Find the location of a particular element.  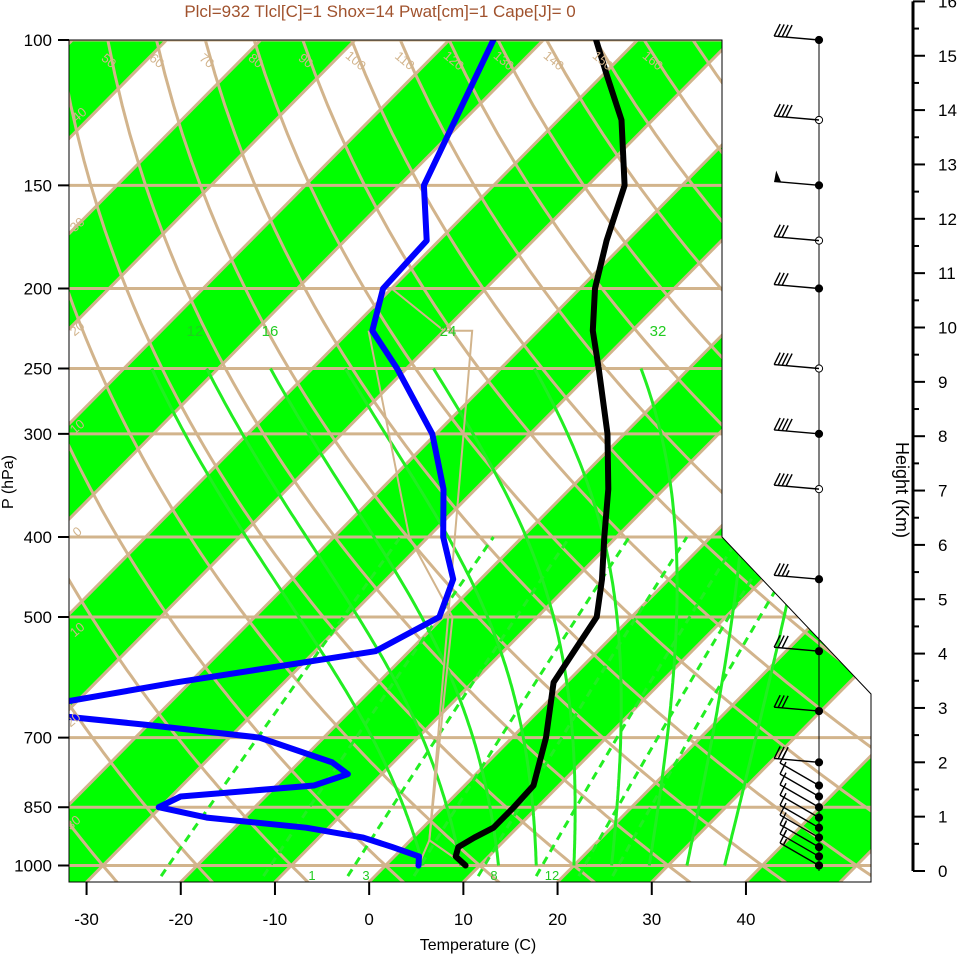

x-tick-label: 40 is located at coordinates (746, 919).